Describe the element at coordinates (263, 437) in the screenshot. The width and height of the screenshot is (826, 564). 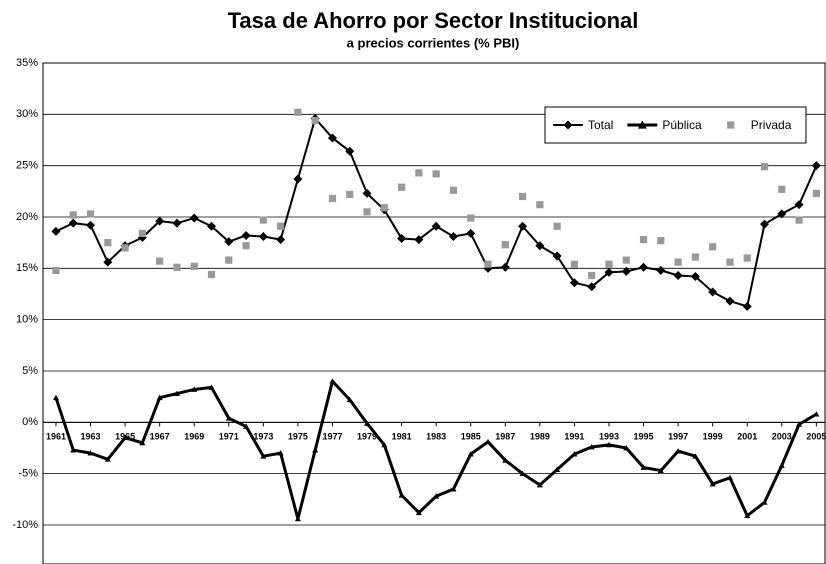
I see `x-tick-label: 1973` at that location.